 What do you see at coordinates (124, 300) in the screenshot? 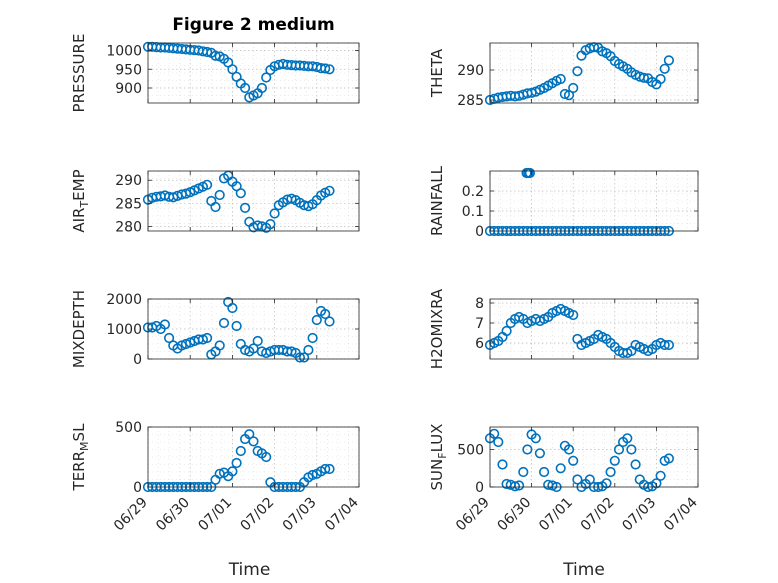
I see `y-tick-label: 2000` at bounding box center [124, 300].